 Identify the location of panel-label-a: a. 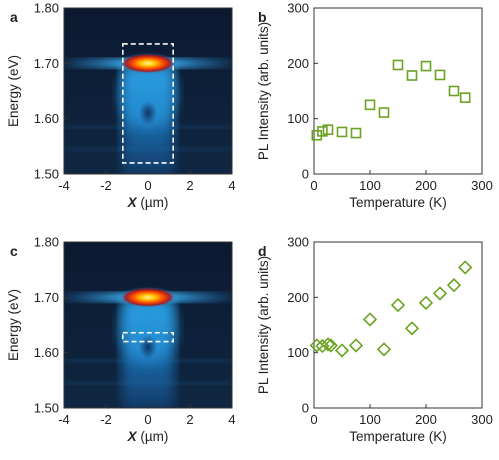
(14, 17).